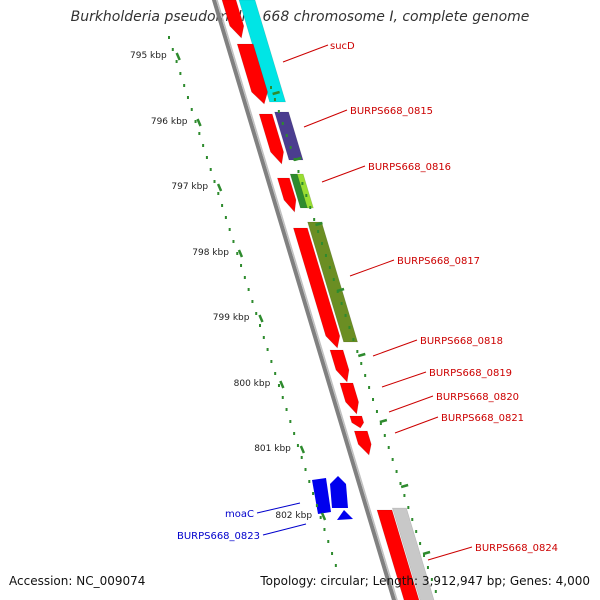 Image resolution: width=600 pixels, height=600 pixels. I want to click on scale-tick-label: 795 kbp, so click(148, 56).